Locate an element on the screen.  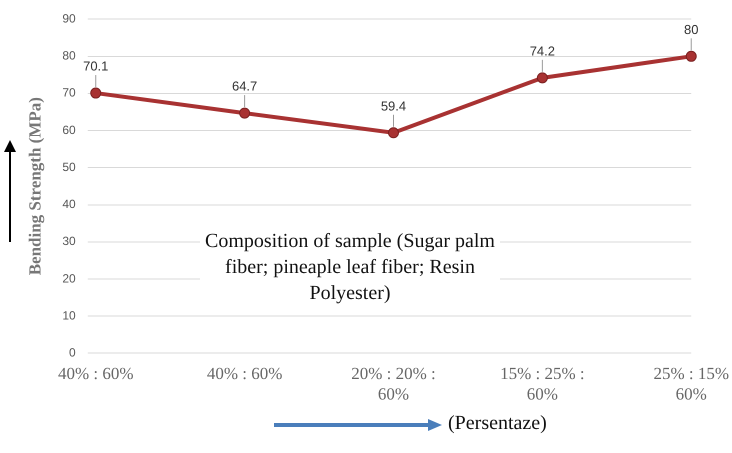
y-tick-label: 60 is located at coordinates (69, 129).